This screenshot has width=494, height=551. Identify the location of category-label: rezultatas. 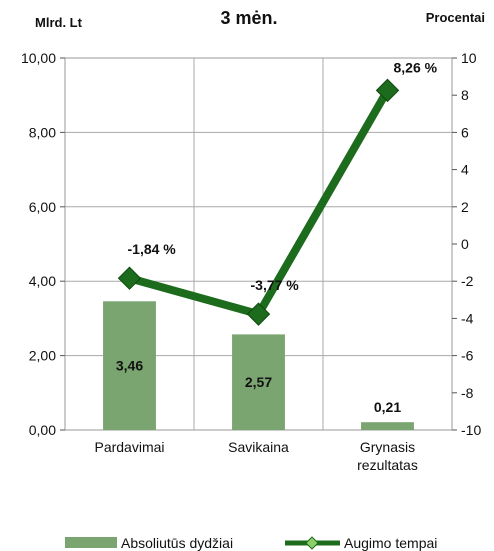
(387, 465).